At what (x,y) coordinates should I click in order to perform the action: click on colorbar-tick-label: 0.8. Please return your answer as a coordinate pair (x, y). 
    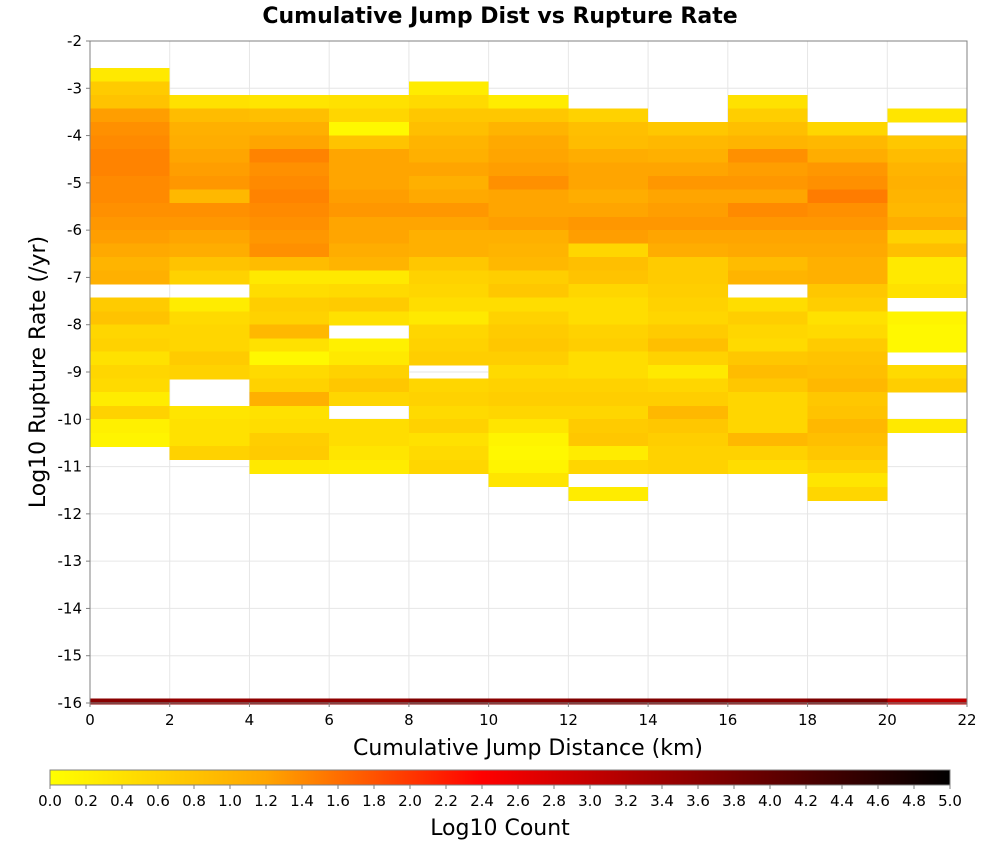
    Looking at the image, I should click on (194, 801).